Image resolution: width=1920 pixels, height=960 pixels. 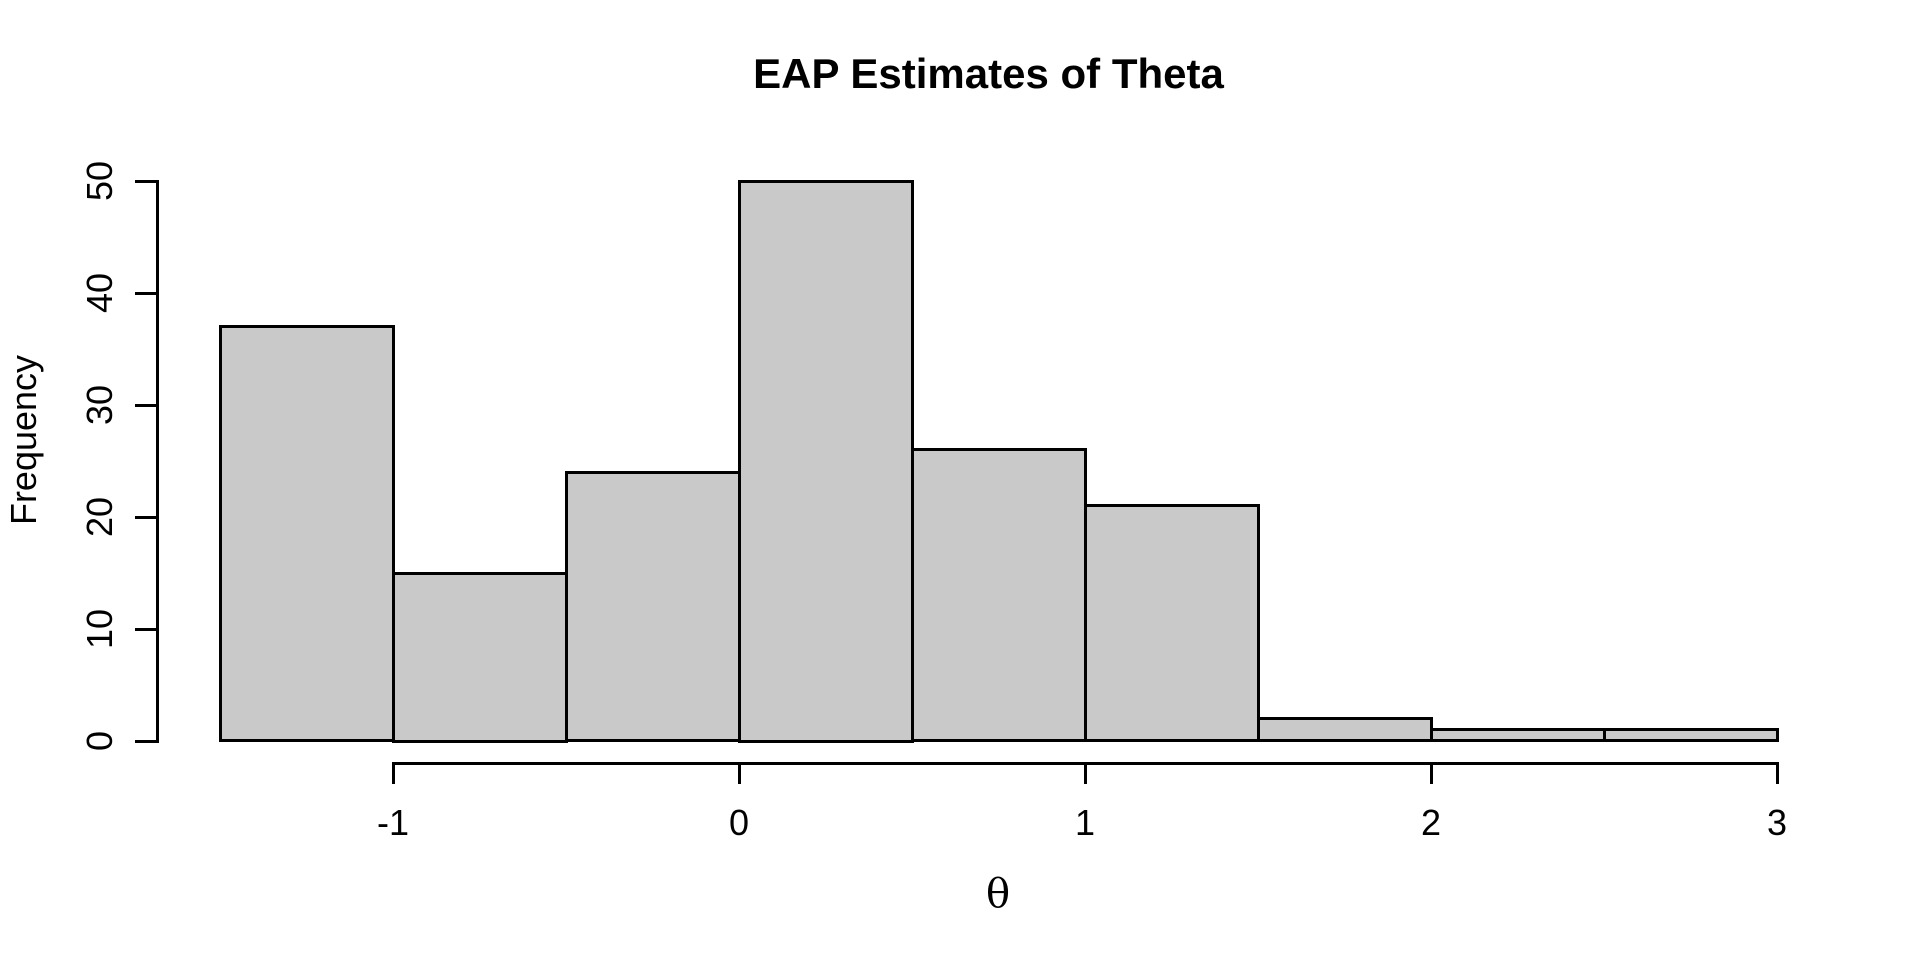 What do you see at coordinates (99, 293) in the screenshot?
I see `y-tick-label: 40` at bounding box center [99, 293].